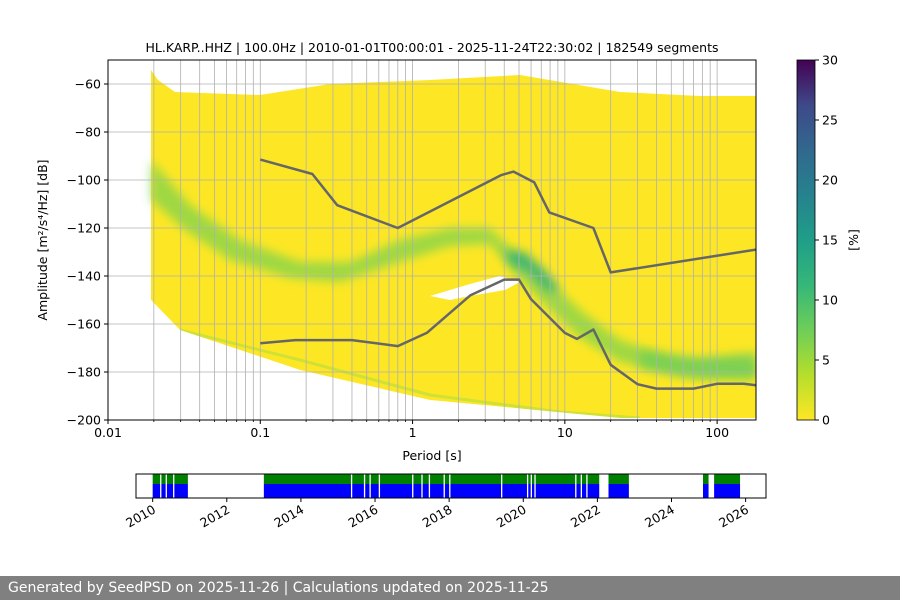 The image size is (900, 600). What do you see at coordinates (830, 300) in the screenshot?
I see `colorbar-tick-label: 10` at bounding box center [830, 300].